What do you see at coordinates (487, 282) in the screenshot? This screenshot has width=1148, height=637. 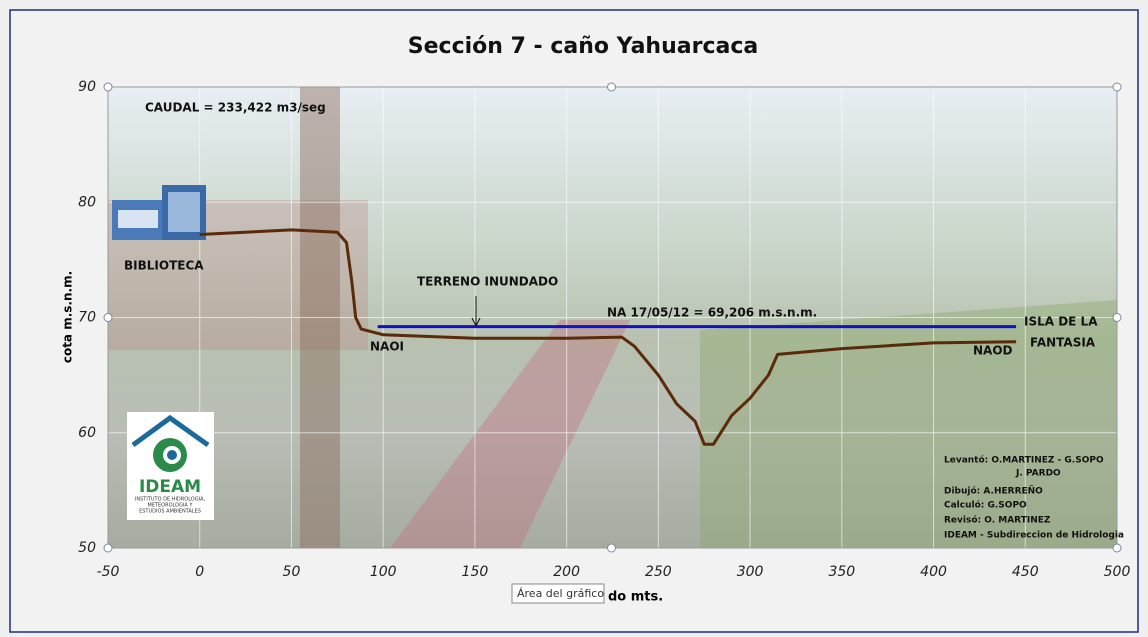 I see `annotation: TERRENO INUNDADO` at bounding box center [487, 282].